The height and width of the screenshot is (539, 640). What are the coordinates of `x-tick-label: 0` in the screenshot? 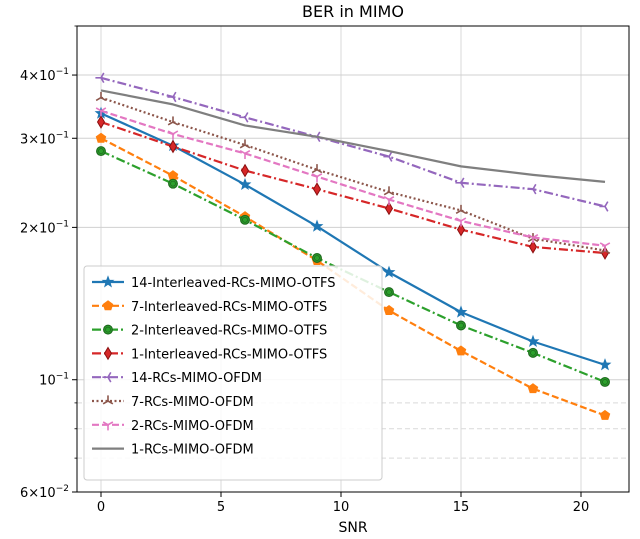 It's located at (101, 507).